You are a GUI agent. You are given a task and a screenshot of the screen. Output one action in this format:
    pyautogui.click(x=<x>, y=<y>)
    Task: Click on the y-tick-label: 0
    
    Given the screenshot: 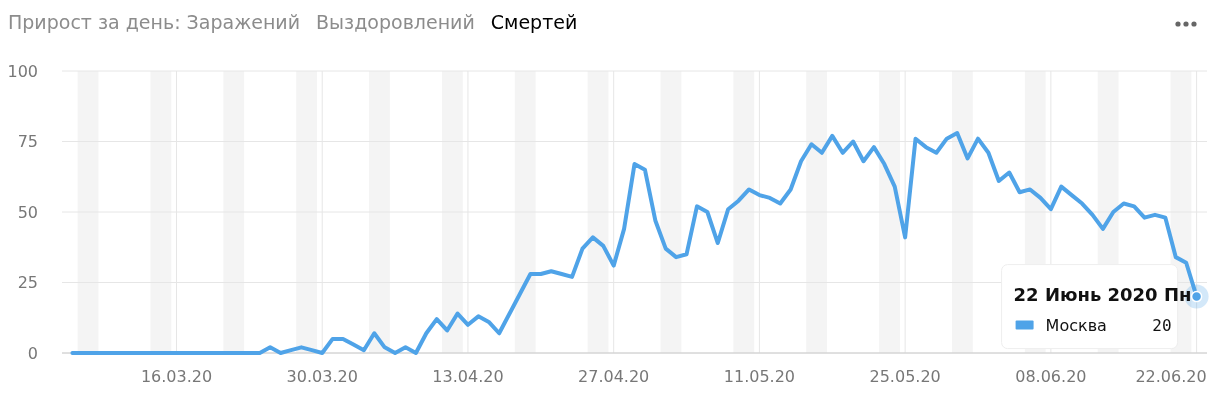 What is the action you would take?
    pyautogui.click(x=32, y=353)
    